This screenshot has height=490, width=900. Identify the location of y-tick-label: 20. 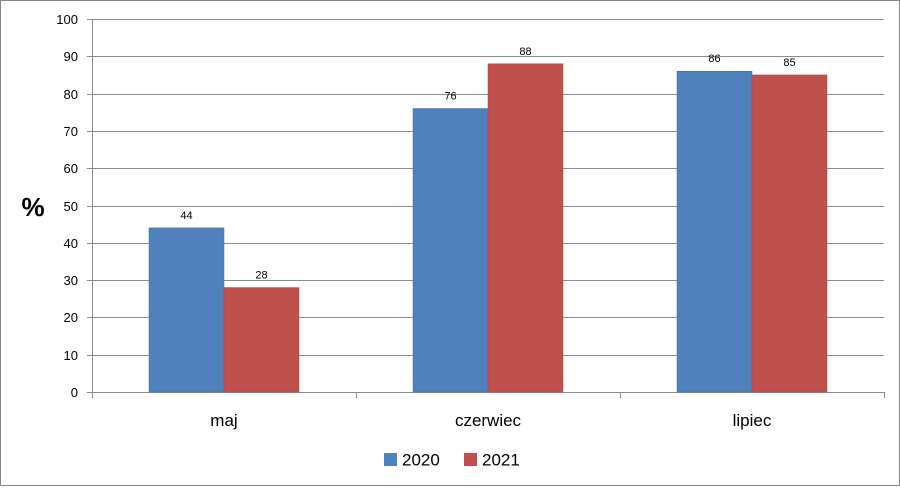
(71, 317).